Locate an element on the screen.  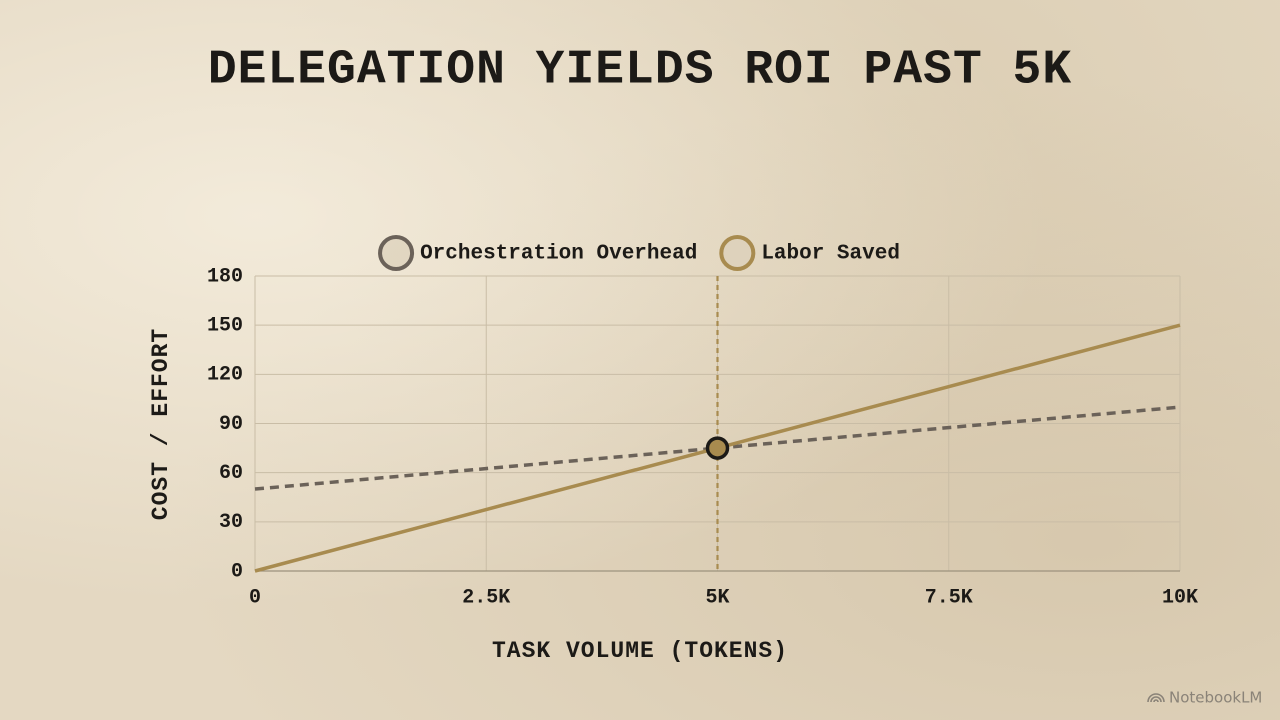
x-tick-label: 0 is located at coordinates (255, 597).